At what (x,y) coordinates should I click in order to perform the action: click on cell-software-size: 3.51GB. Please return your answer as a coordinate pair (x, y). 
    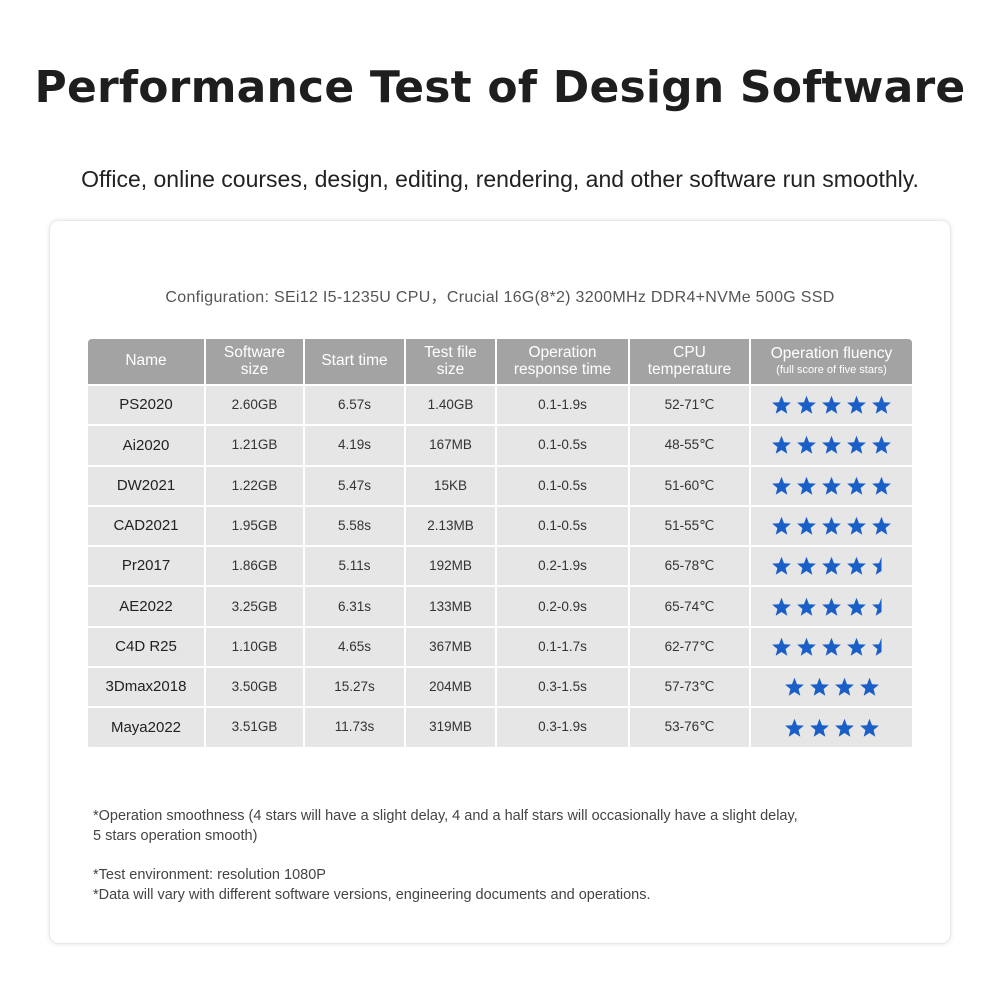
    Looking at the image, I should click on (255, 727).